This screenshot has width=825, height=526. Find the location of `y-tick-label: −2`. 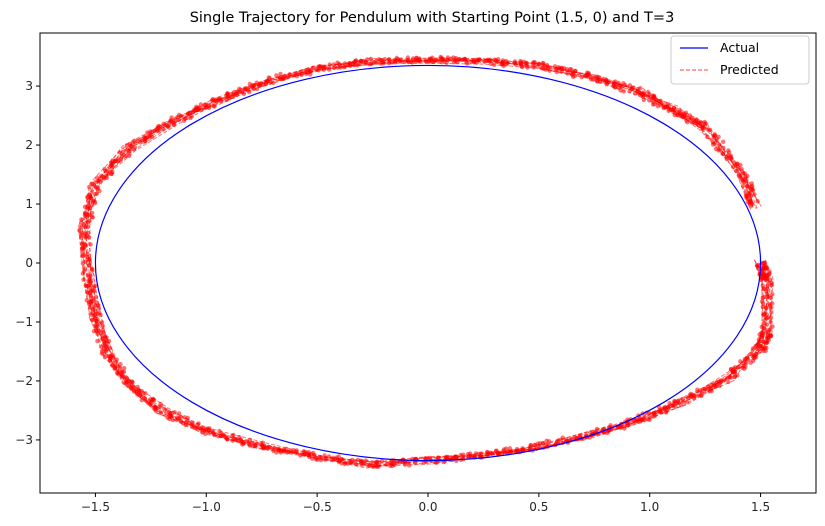

y-tick-label: −2 is located at coordinates (24, 381).